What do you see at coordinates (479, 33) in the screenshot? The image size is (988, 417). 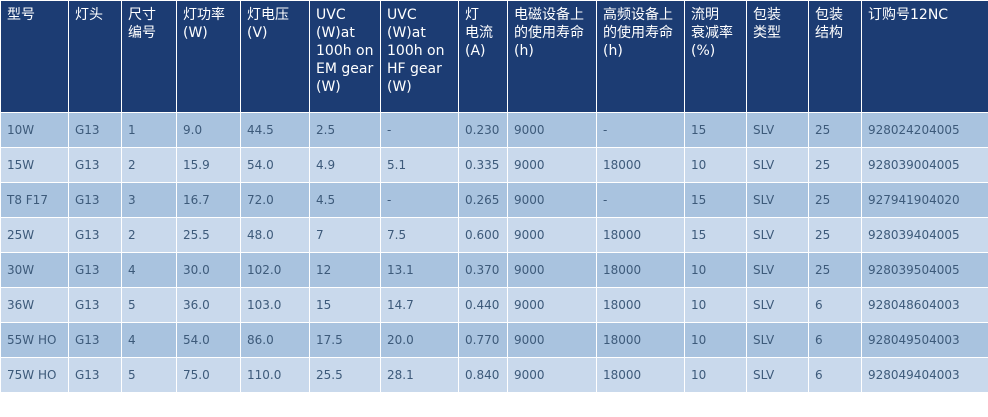 I see `column-header-line: 电流` at bounding box center [479, 33].